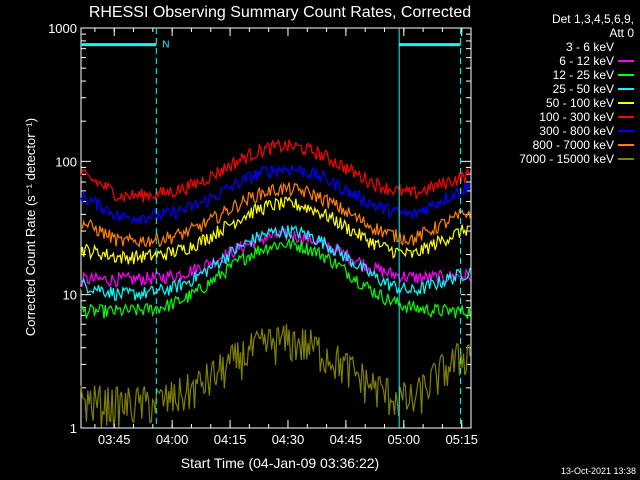  What do you see at coordinates (70, 295) in the screenshot?
I see `y-tick-label: 10` at bounding box center [70, 295].